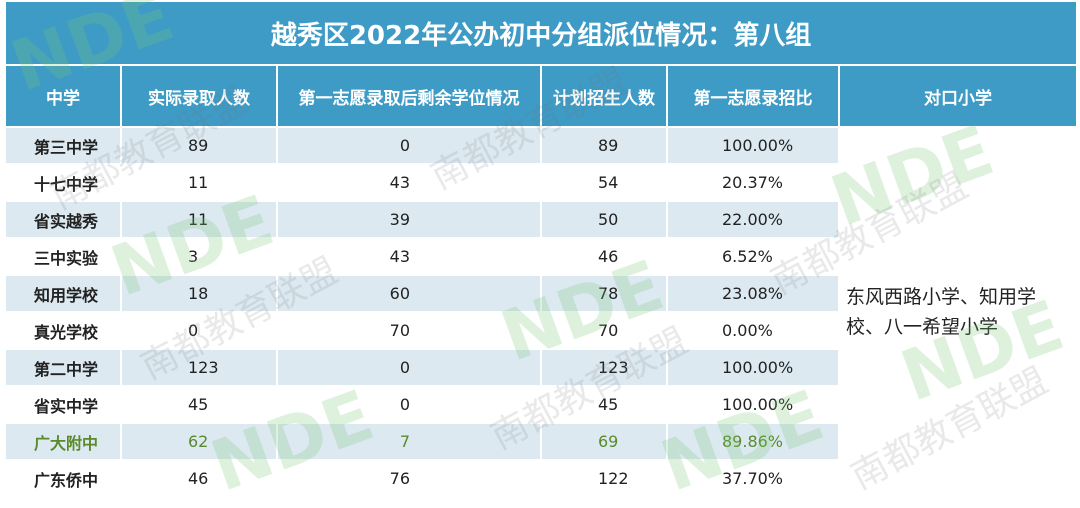 This screenshot has width=1080, height=508. What do you see at coordinates (63, 330) in the screenshot?
I see `school-name: 真光学校` at bounding box center [63, 330].